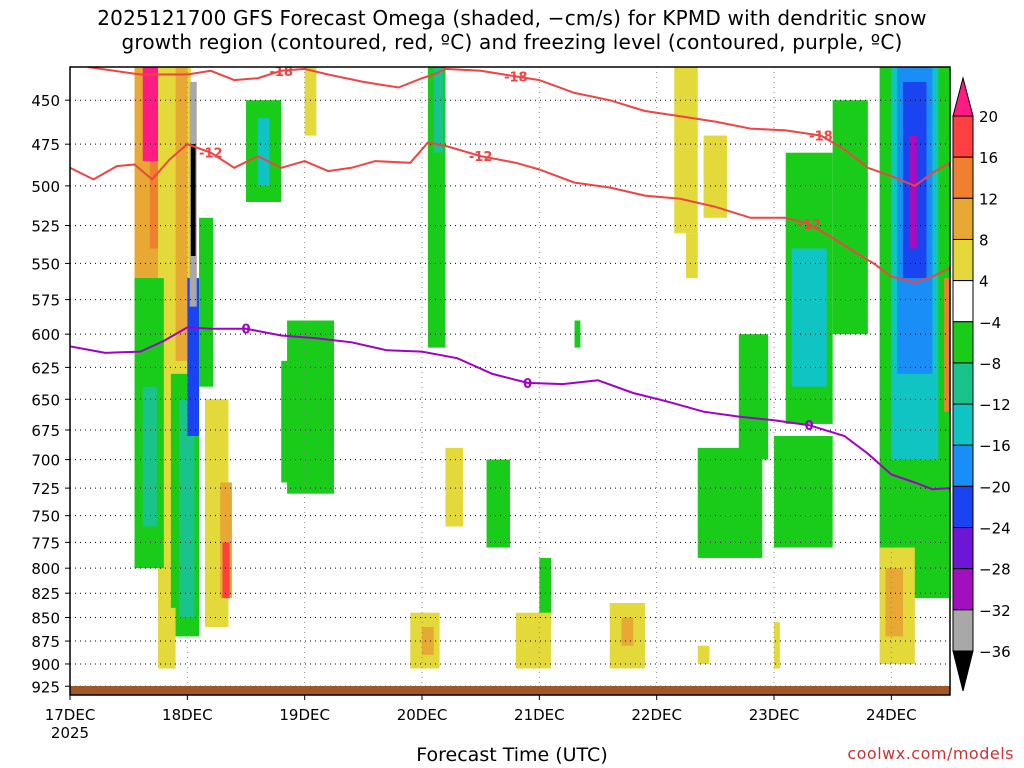 The height and width of the screenshot is (768, 1024). I want to click on colorbar-label: −24, so click(995, 529).